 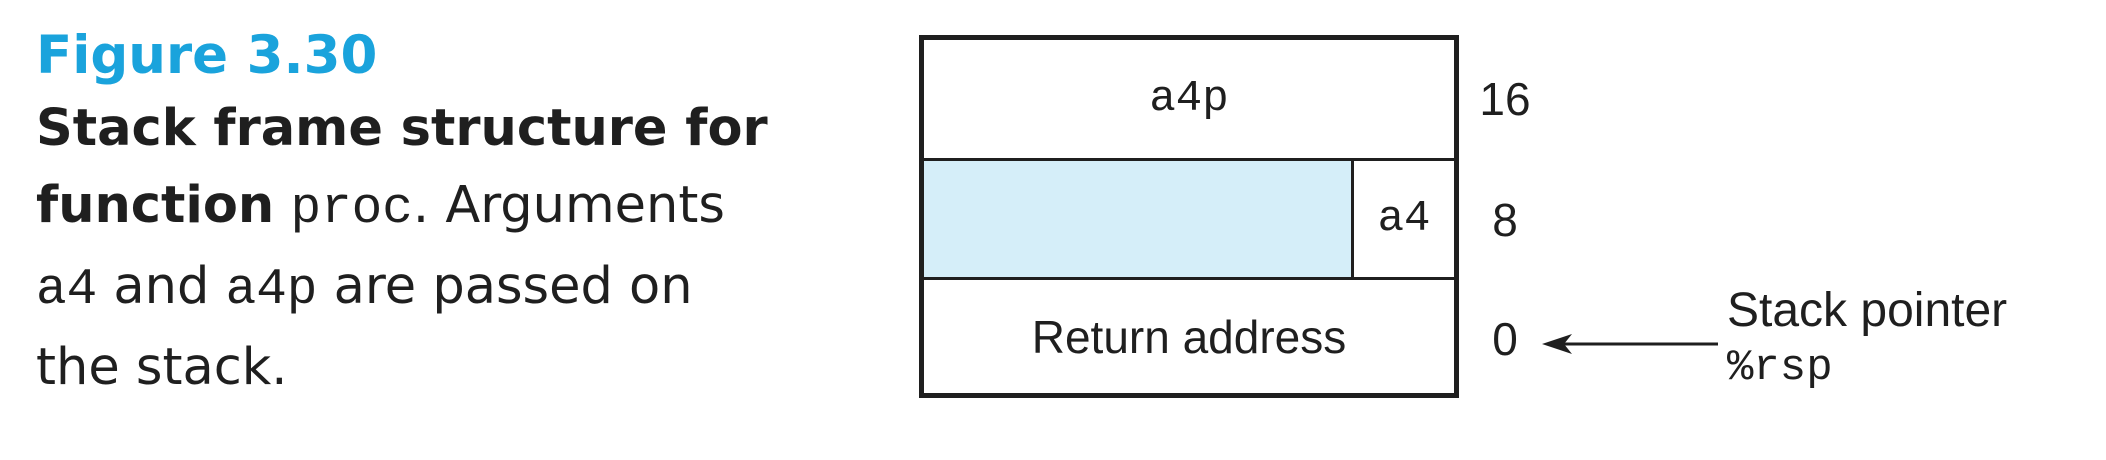 I want to click on caption-title-part-1: Stack frame structure for, so click(x=402, y=128).